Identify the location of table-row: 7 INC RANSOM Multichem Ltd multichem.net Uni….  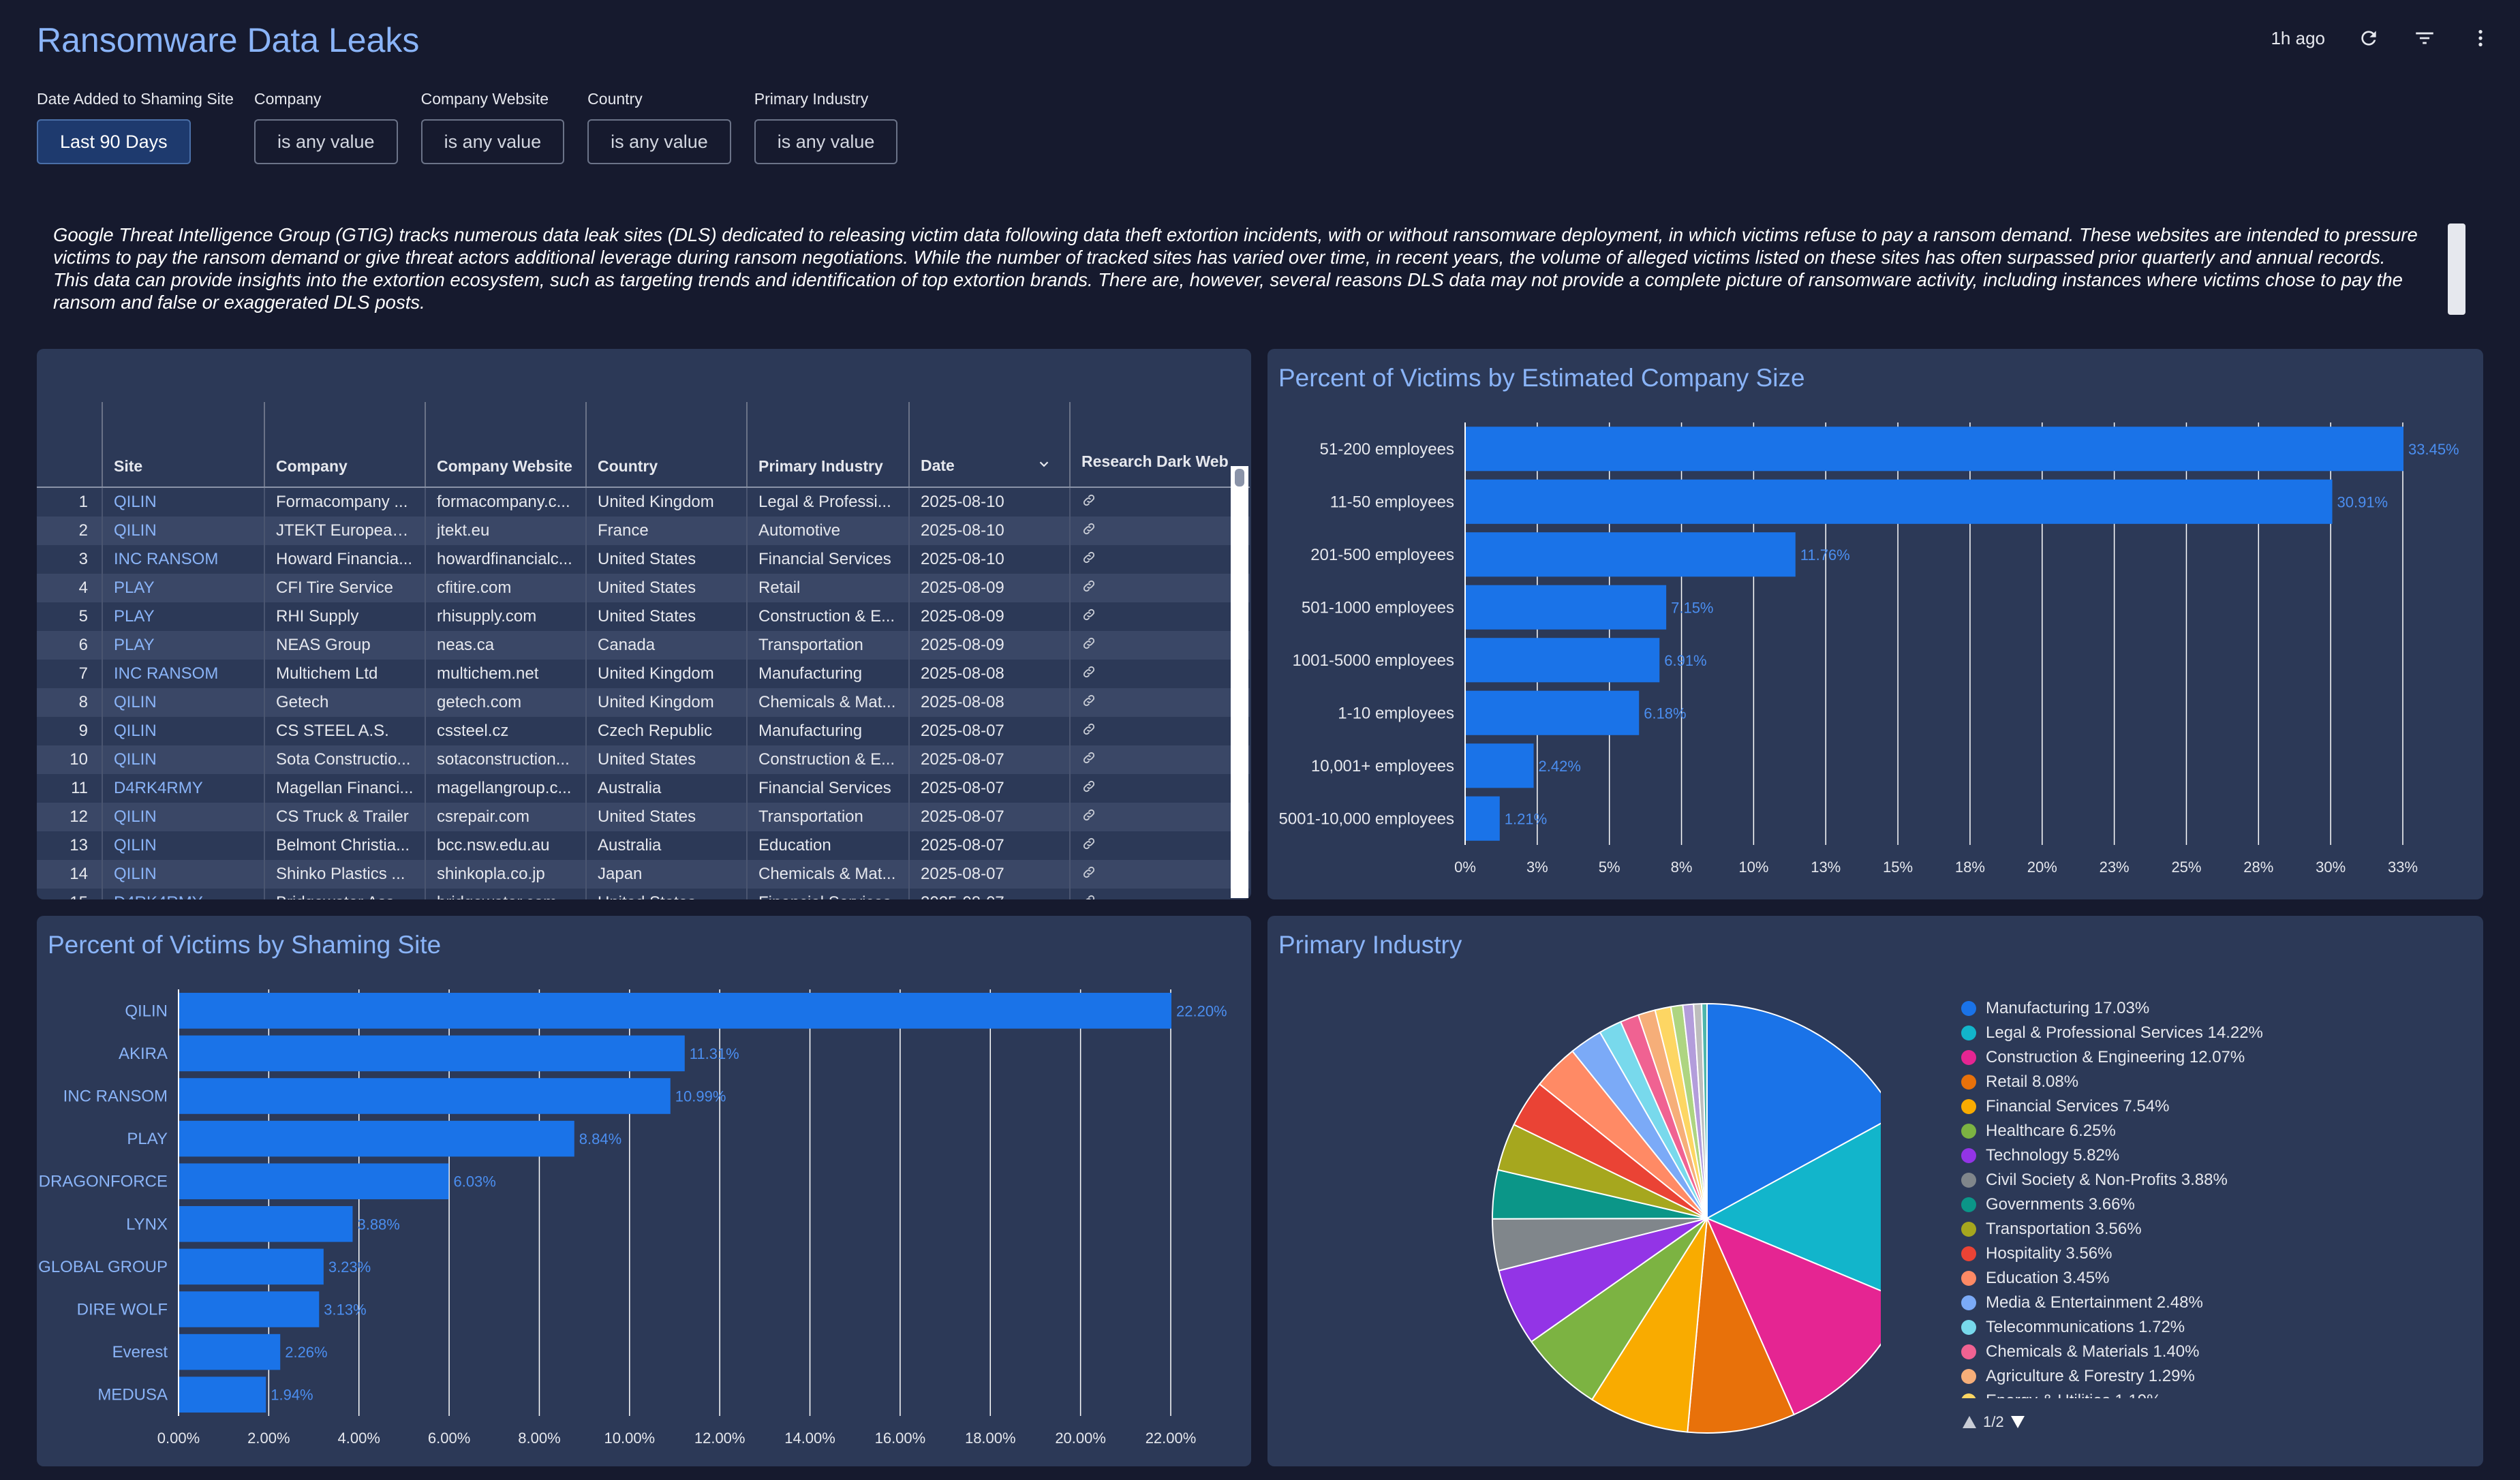
(643, 674).